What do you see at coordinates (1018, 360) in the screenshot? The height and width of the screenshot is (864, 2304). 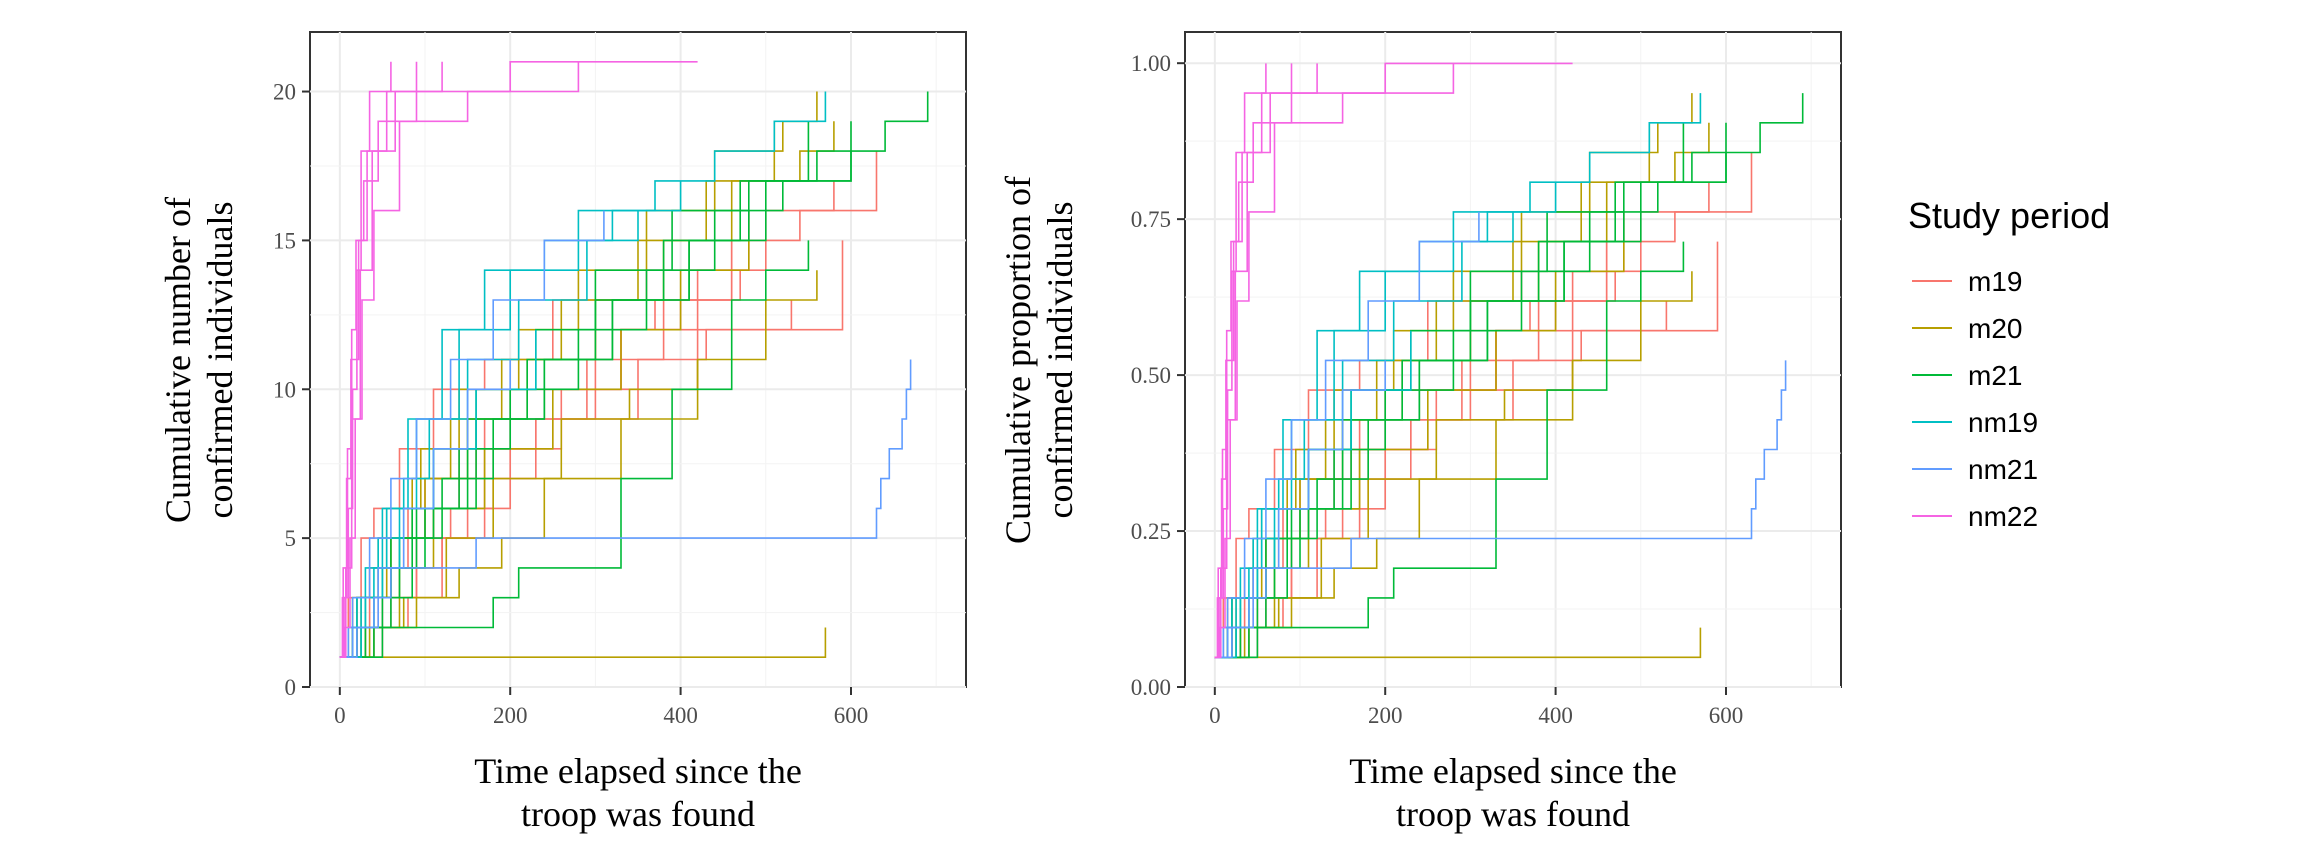 I see `right-y-axis-title-line-1: Cumulative proportion of` at bounding box center [1018, 360].